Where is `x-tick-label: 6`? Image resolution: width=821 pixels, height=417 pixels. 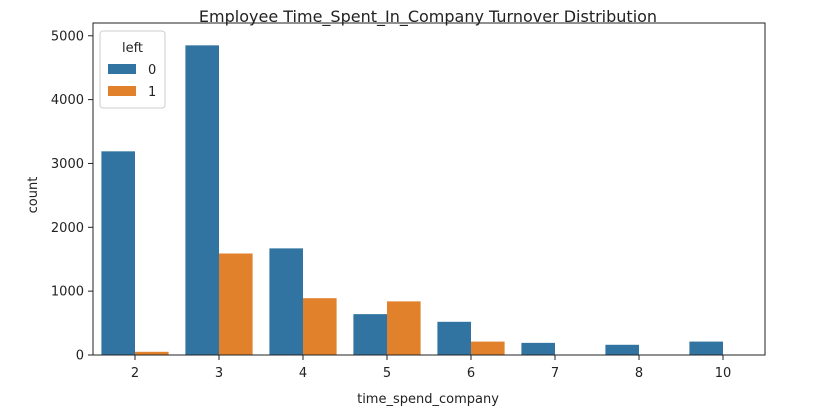 x-tick-label: 6 is located at coordinates (471, 373).